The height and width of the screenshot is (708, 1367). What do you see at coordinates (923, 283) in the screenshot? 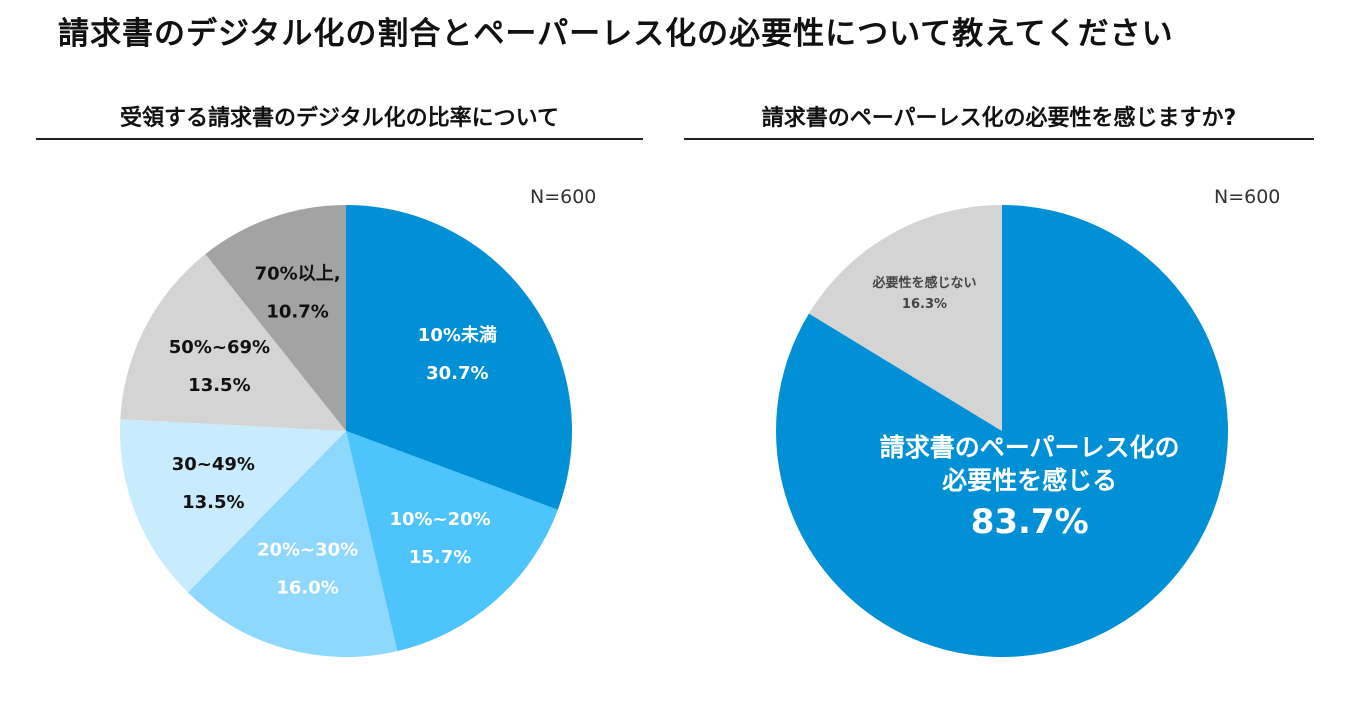
I see `right-pie-label-1-name: 必要性を感じない` at bounding box center [923, 283].